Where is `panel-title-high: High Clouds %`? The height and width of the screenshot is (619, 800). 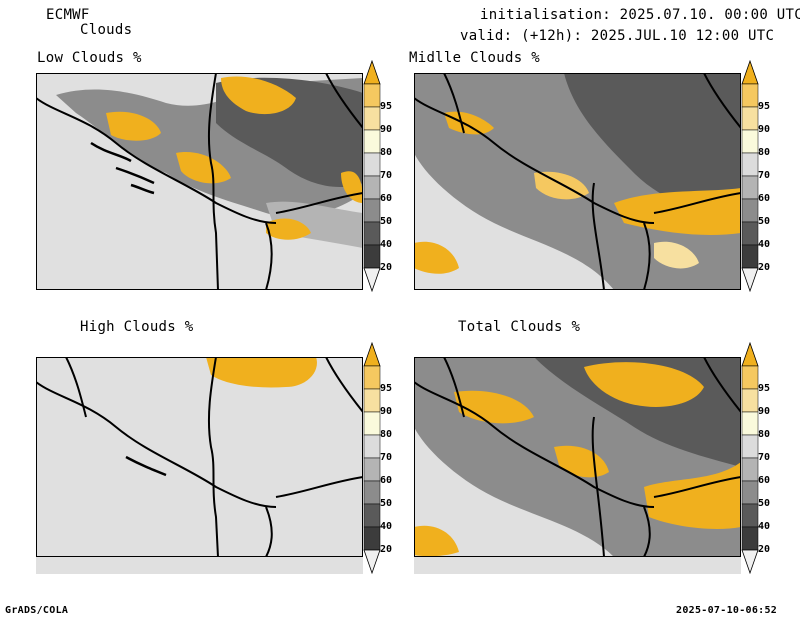
panel-title-high: High Clouds % is located at coordinates (137, 327).